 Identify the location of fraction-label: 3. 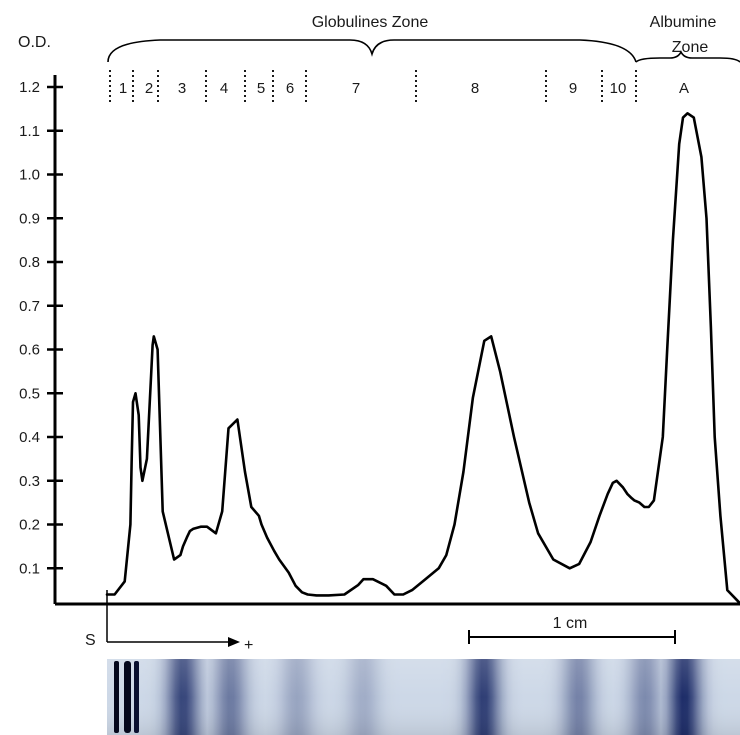
(182, 88).